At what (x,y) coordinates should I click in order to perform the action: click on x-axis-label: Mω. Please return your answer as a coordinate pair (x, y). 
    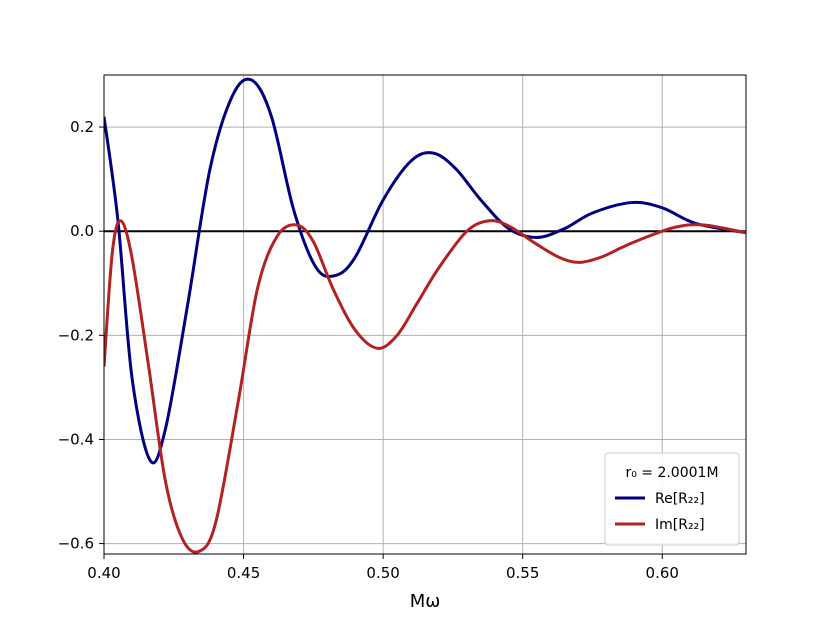
    Looking at the image, I should click on (425, 601).